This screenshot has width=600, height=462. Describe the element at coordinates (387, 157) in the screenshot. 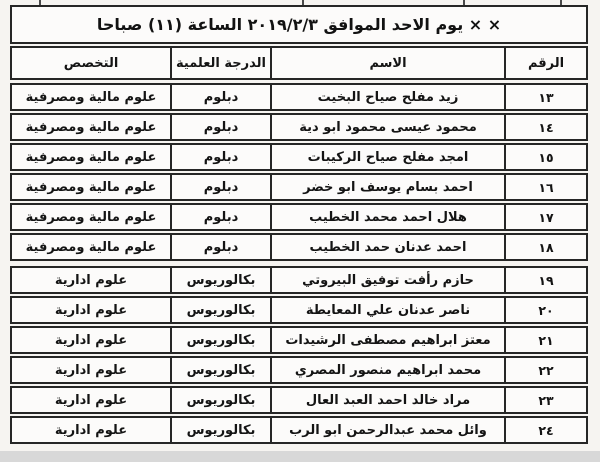

I see `cell-name: امجد مفلح صياح الركيبات` at that location.